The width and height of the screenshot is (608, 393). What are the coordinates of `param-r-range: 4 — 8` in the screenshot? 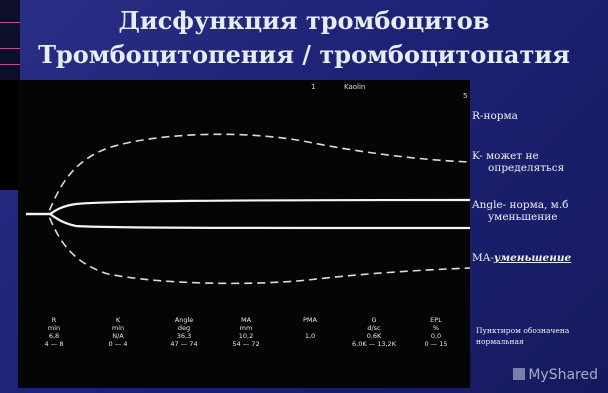 It's located at (54, 344).